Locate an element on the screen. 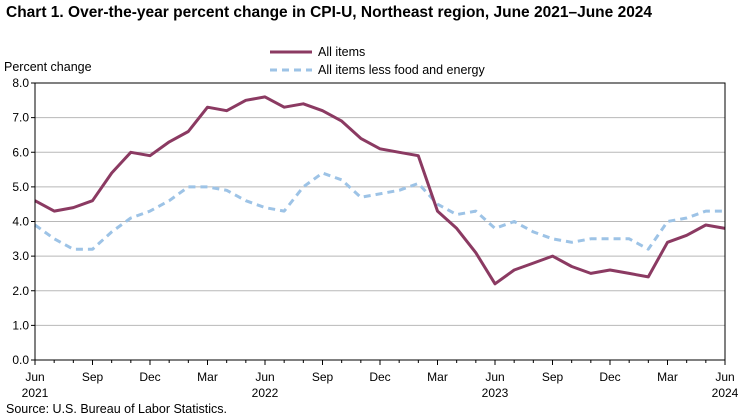  y-tick-label: 6.0 is located at coordinates (20, 152).